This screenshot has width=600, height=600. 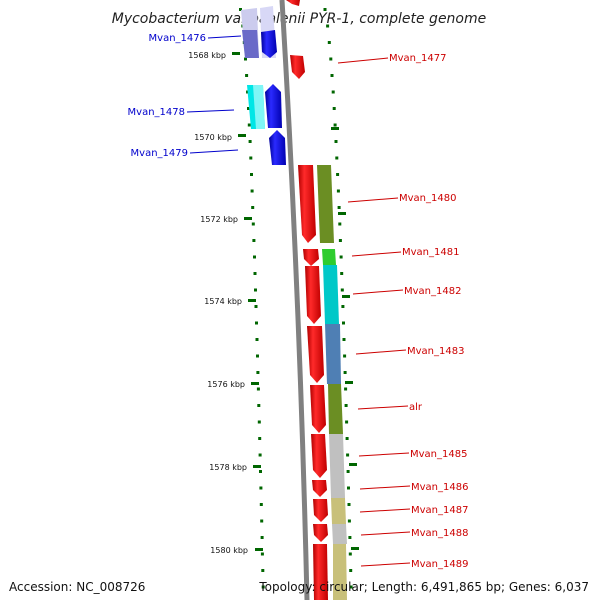 What do you see at coordinates (329, 257) in the screenshot?
I see `gene-mvan-1481-block` at bounding box center [329, 257].